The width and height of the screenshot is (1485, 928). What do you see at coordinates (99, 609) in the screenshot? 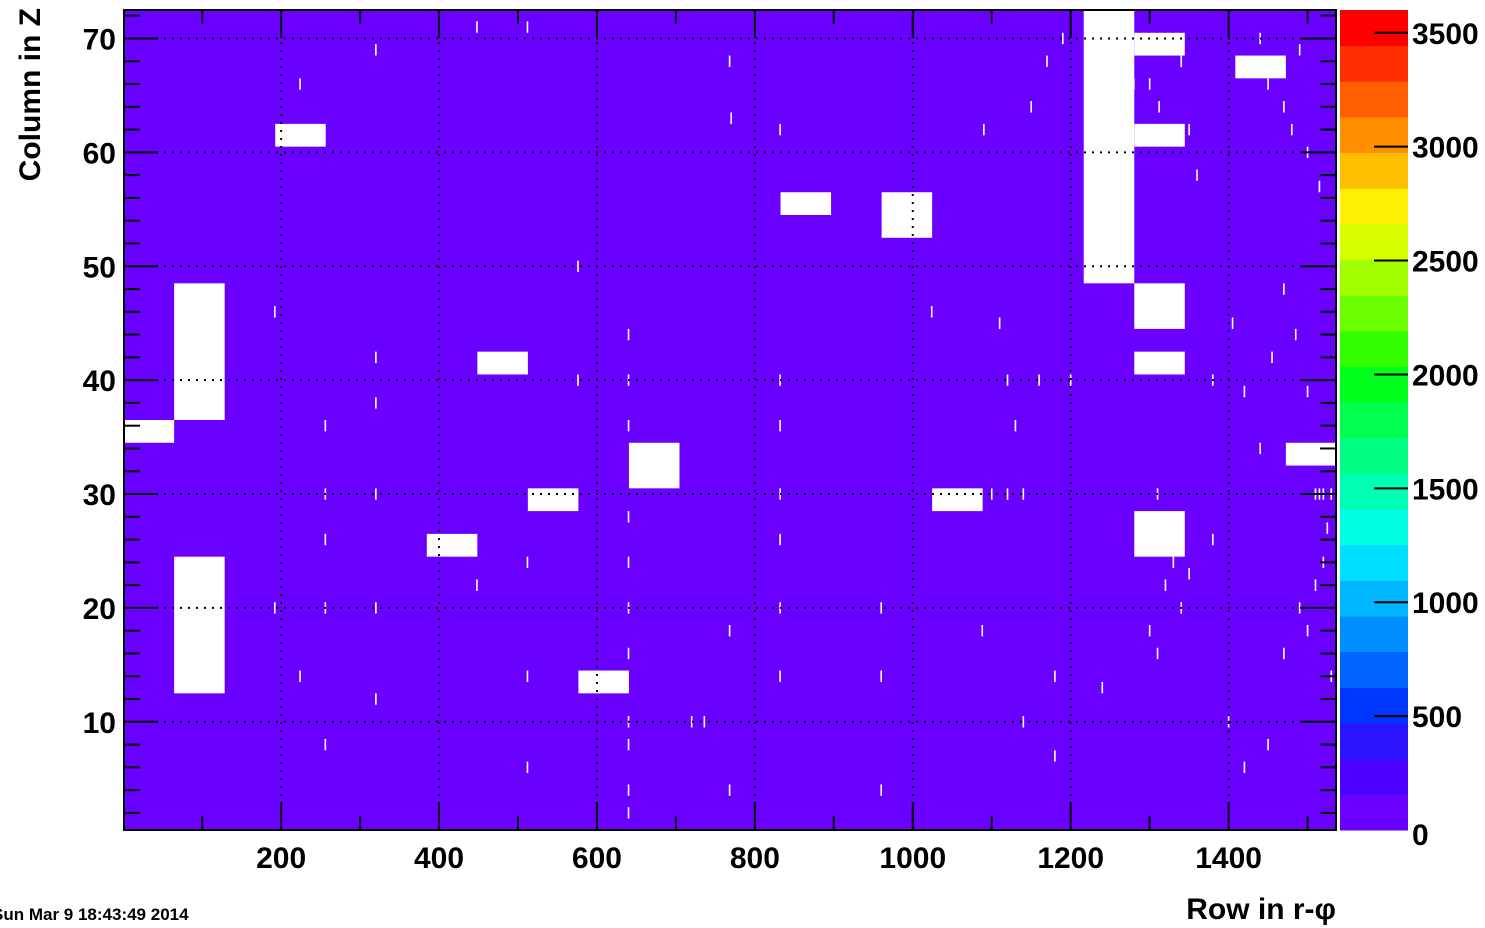
I see `y-tick-label-1: 20` at bounding box center [99, 609].